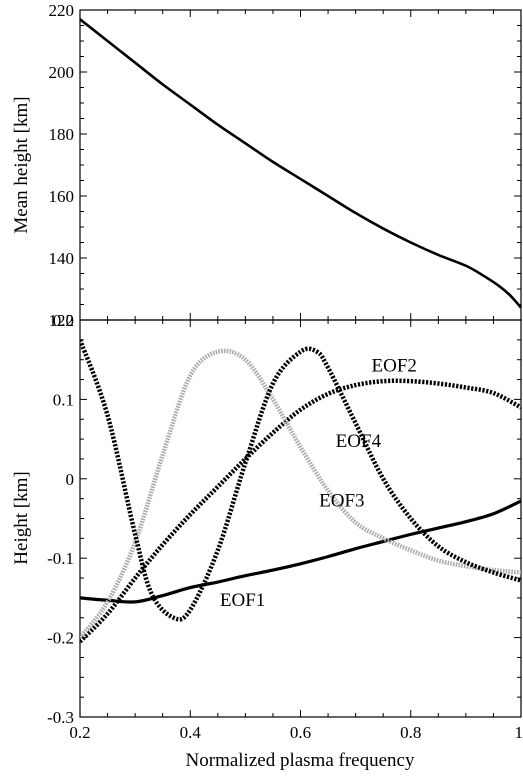 Image resolution: width=523 pixels, height=776 pixels. Describe the element at coordinates (70, 479) in the screenshot. I see `eof-y-tick-label: 0` at that location.